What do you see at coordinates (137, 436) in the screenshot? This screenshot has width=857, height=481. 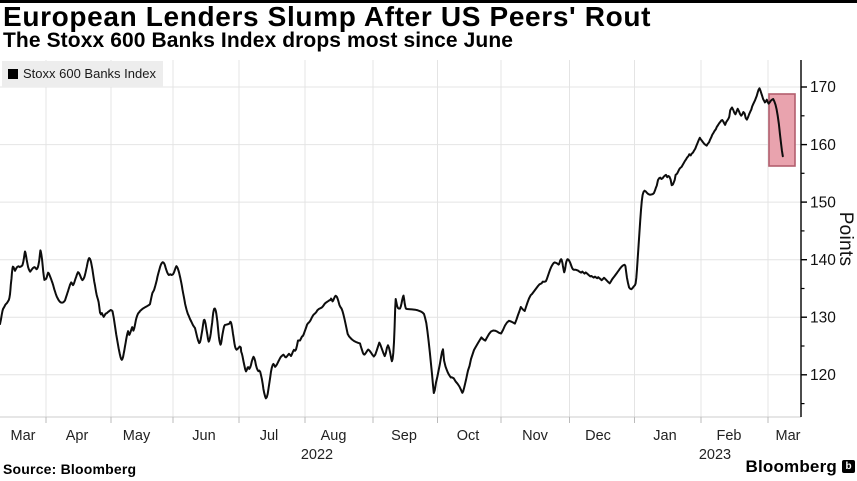 I see `svg-text: May` at bounding box center [137, 436].